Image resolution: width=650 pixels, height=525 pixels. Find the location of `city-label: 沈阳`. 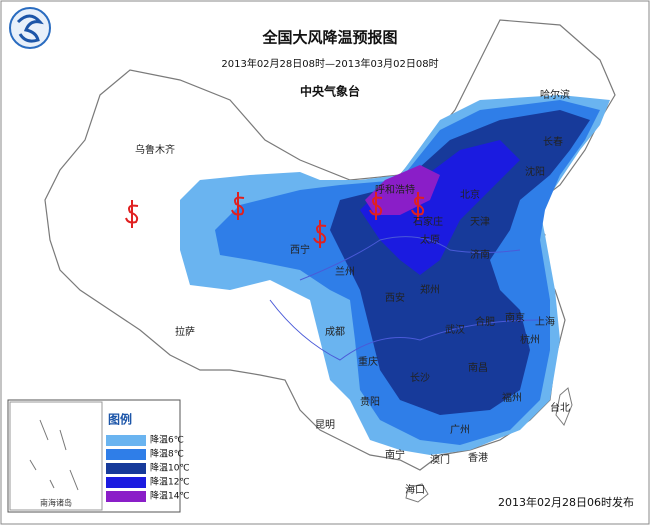

city-label: 沈阳 is located at coordinates (535, 171).